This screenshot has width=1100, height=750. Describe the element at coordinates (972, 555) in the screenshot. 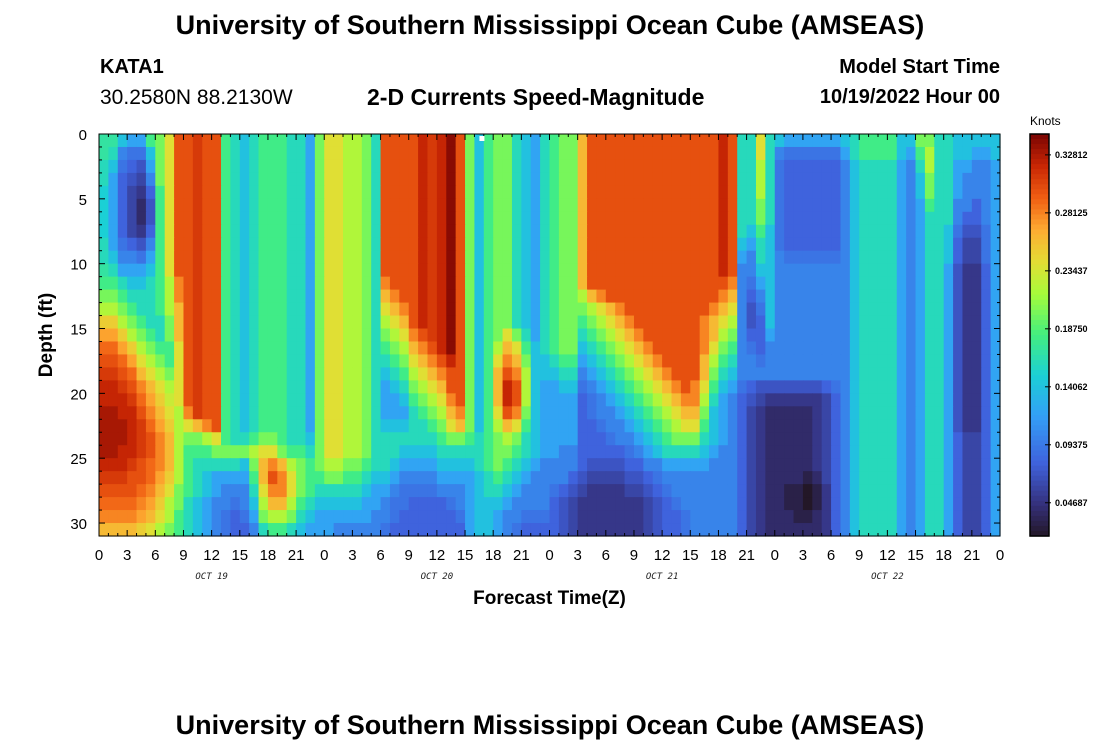

I see `x-tick-label: 21` at that location.